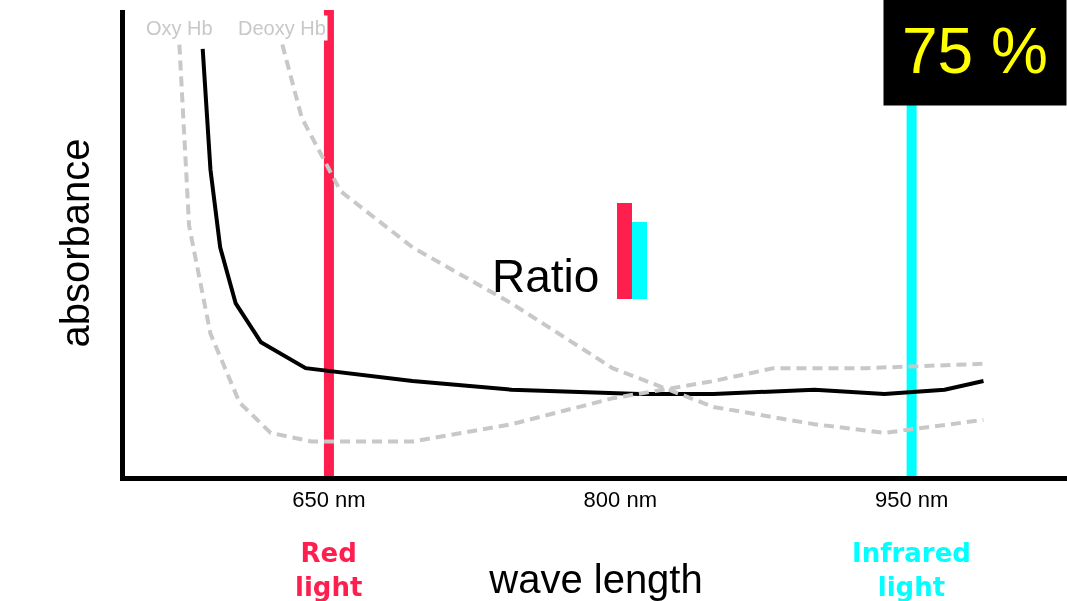 This screenshot has width=1067, height=601. What do you see at coordinates (595, 579) in the screenshot?
I see `x-axis-title: wave length` at bounding box center [595, 579].